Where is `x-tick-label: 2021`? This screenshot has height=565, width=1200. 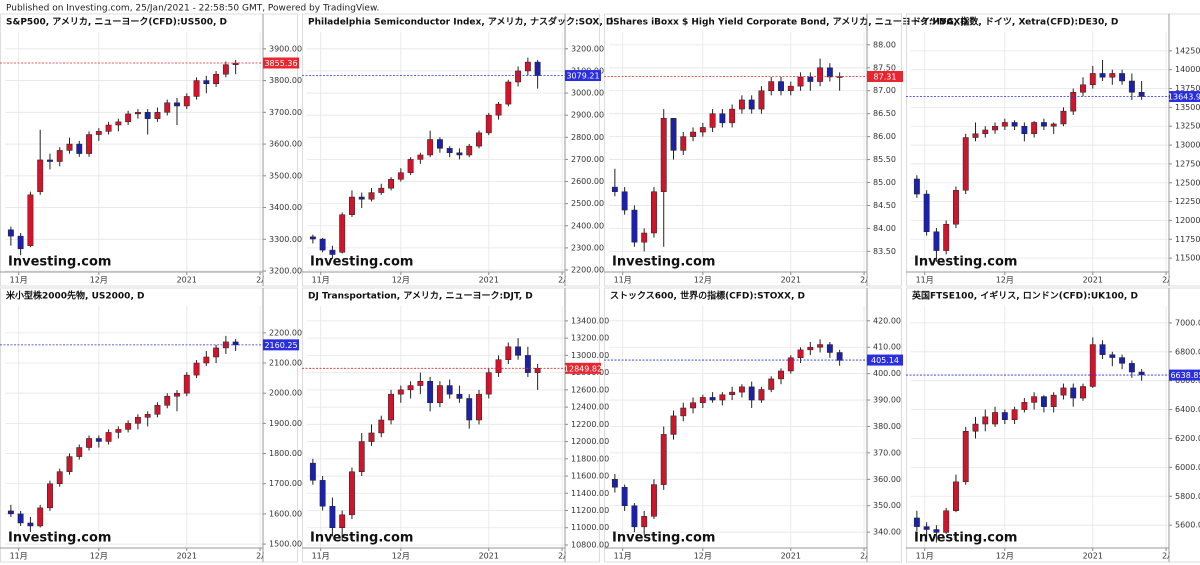 x-tick-label: 2021 is located at coordinates (187, 280).